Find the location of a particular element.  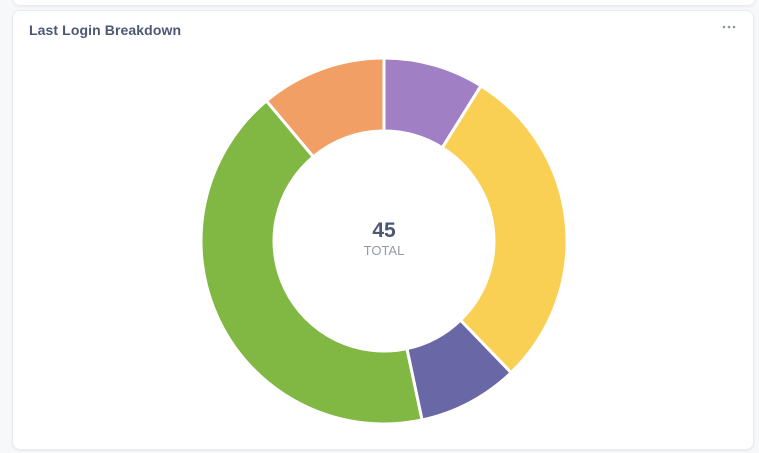

card-title: Last Login Breakdown is located at coordinates (105, 30).